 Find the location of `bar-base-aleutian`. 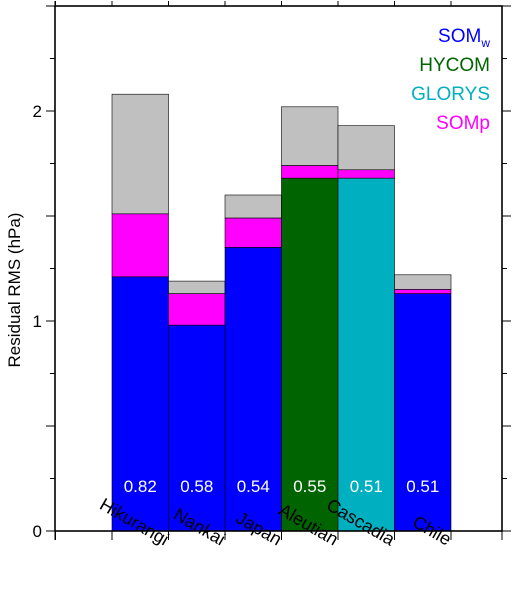

bar-base-aleutian is located at coordinates (310, 354).